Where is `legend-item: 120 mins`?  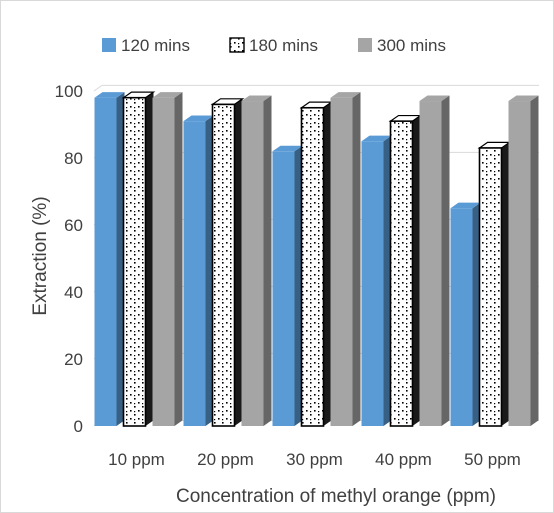
legend-item: 120 mins is located at coordinates (146, 45).